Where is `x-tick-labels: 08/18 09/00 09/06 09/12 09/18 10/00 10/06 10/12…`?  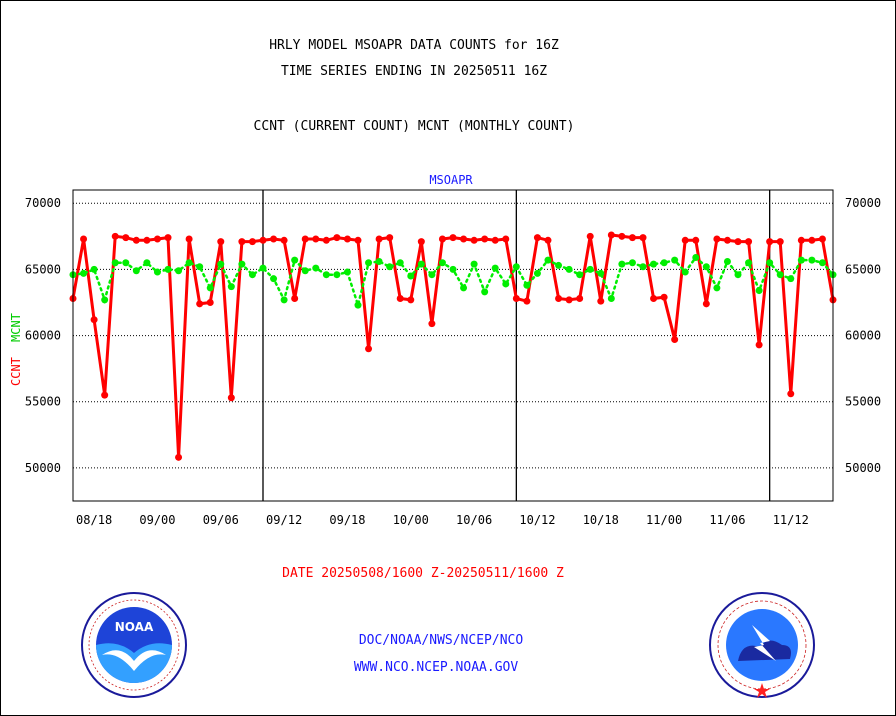
x-tick-labels: 08/18 09/00 09/06 09/12 09/18 10/00 10/06 10/12… is located at coordinates (442, 520).